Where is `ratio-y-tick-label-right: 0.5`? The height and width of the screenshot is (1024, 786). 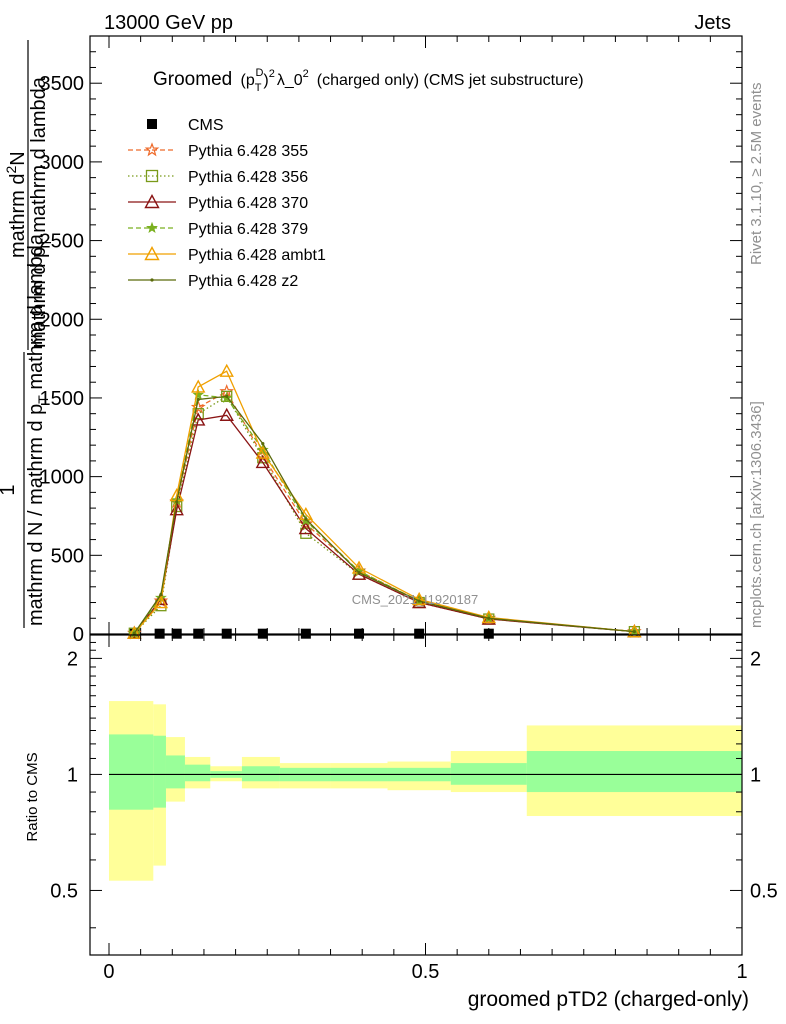 ratio-y-tick-label-right: 0.5 is located at coordinates (764, 891).